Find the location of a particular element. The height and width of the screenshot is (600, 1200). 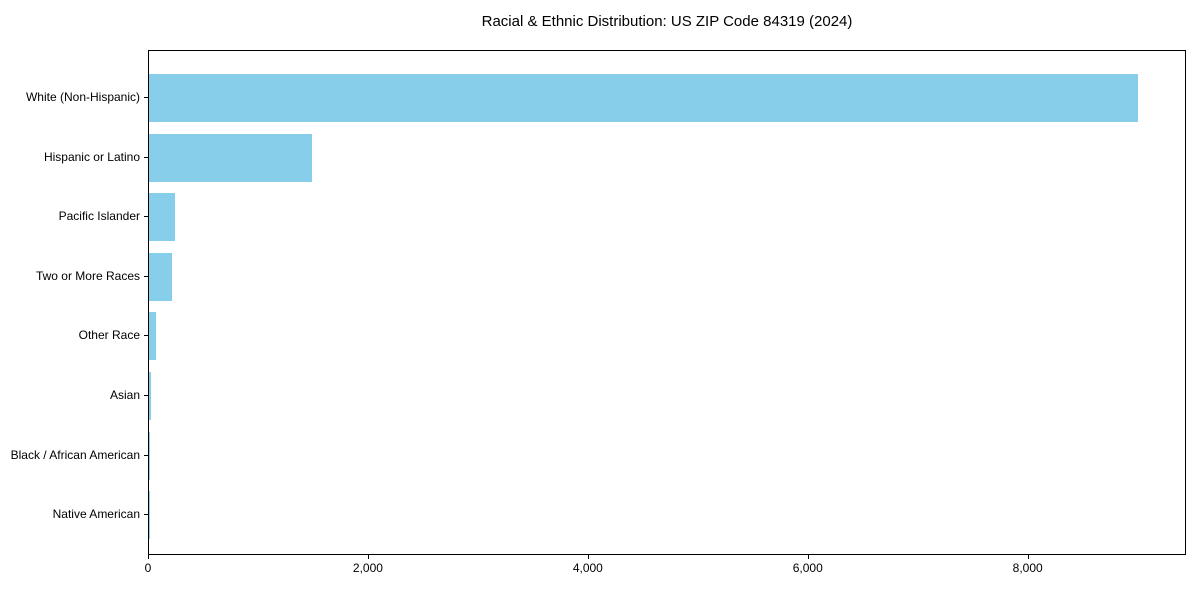

y-tick-label: Native American is located at coordinates (96, 514).